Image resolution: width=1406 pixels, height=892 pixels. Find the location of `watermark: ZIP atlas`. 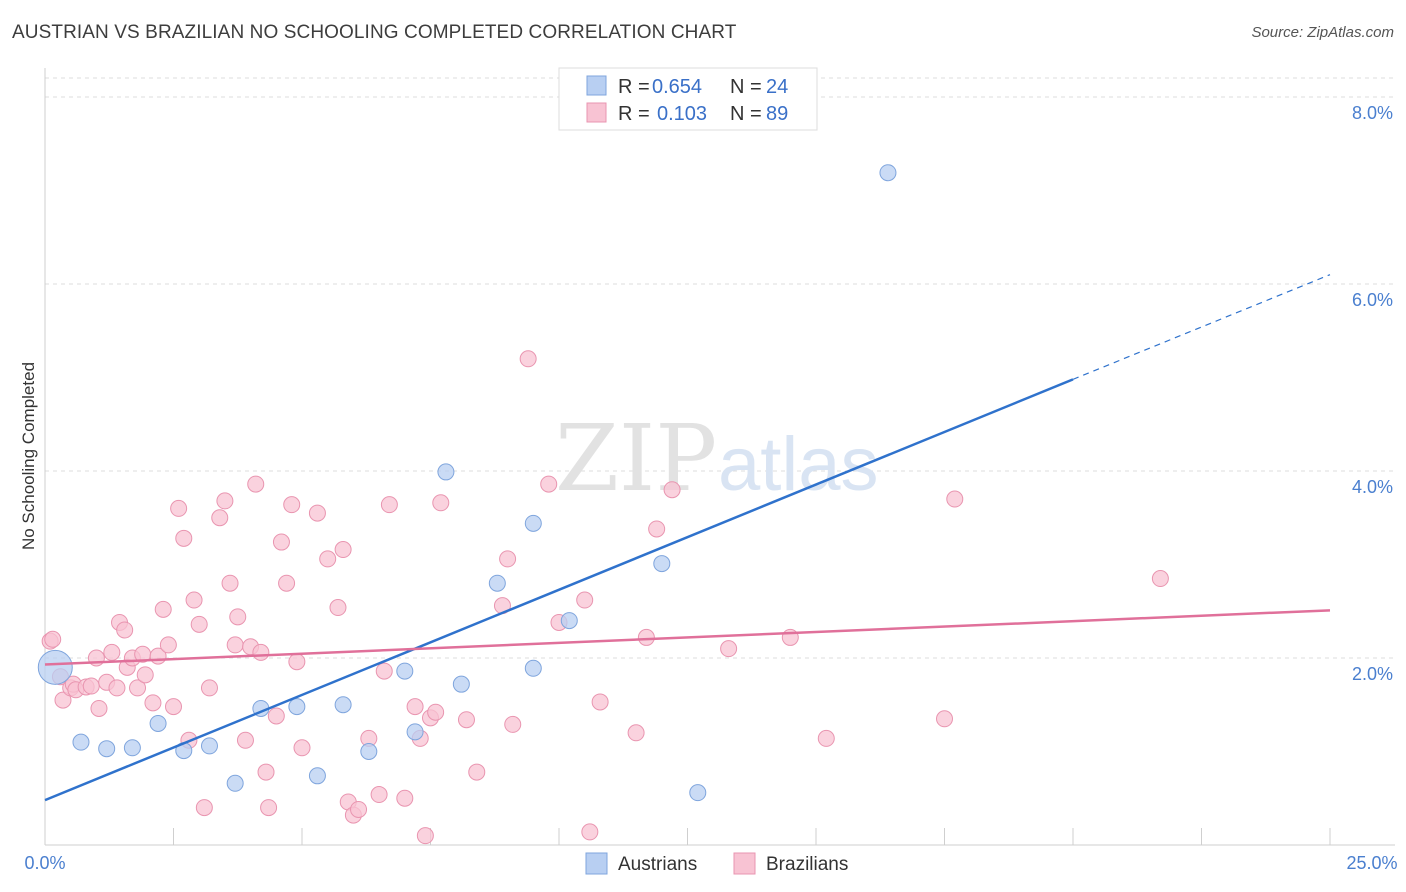

watermark: ZIP atlas is located at coordinates (717, 458).